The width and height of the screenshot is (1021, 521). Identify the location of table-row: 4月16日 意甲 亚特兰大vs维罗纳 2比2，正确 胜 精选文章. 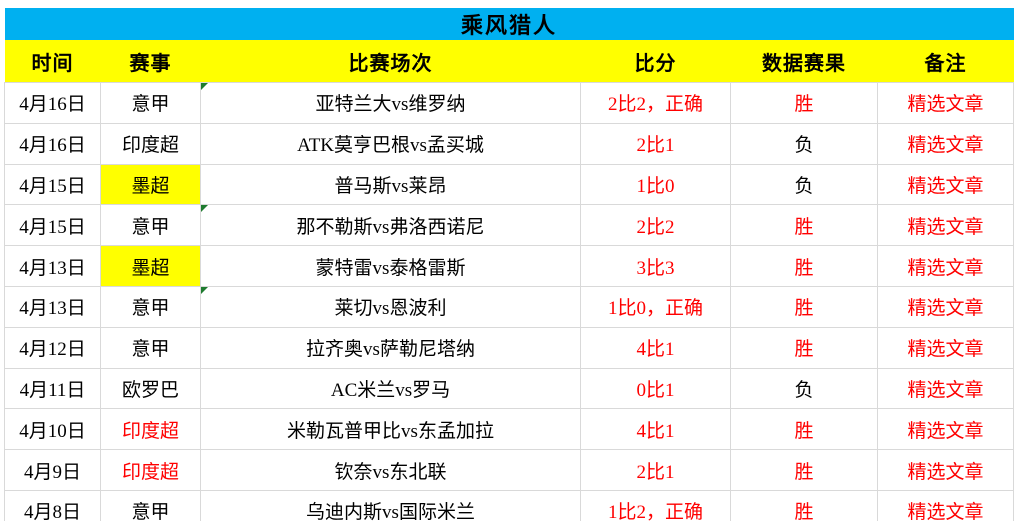
(509, 103).